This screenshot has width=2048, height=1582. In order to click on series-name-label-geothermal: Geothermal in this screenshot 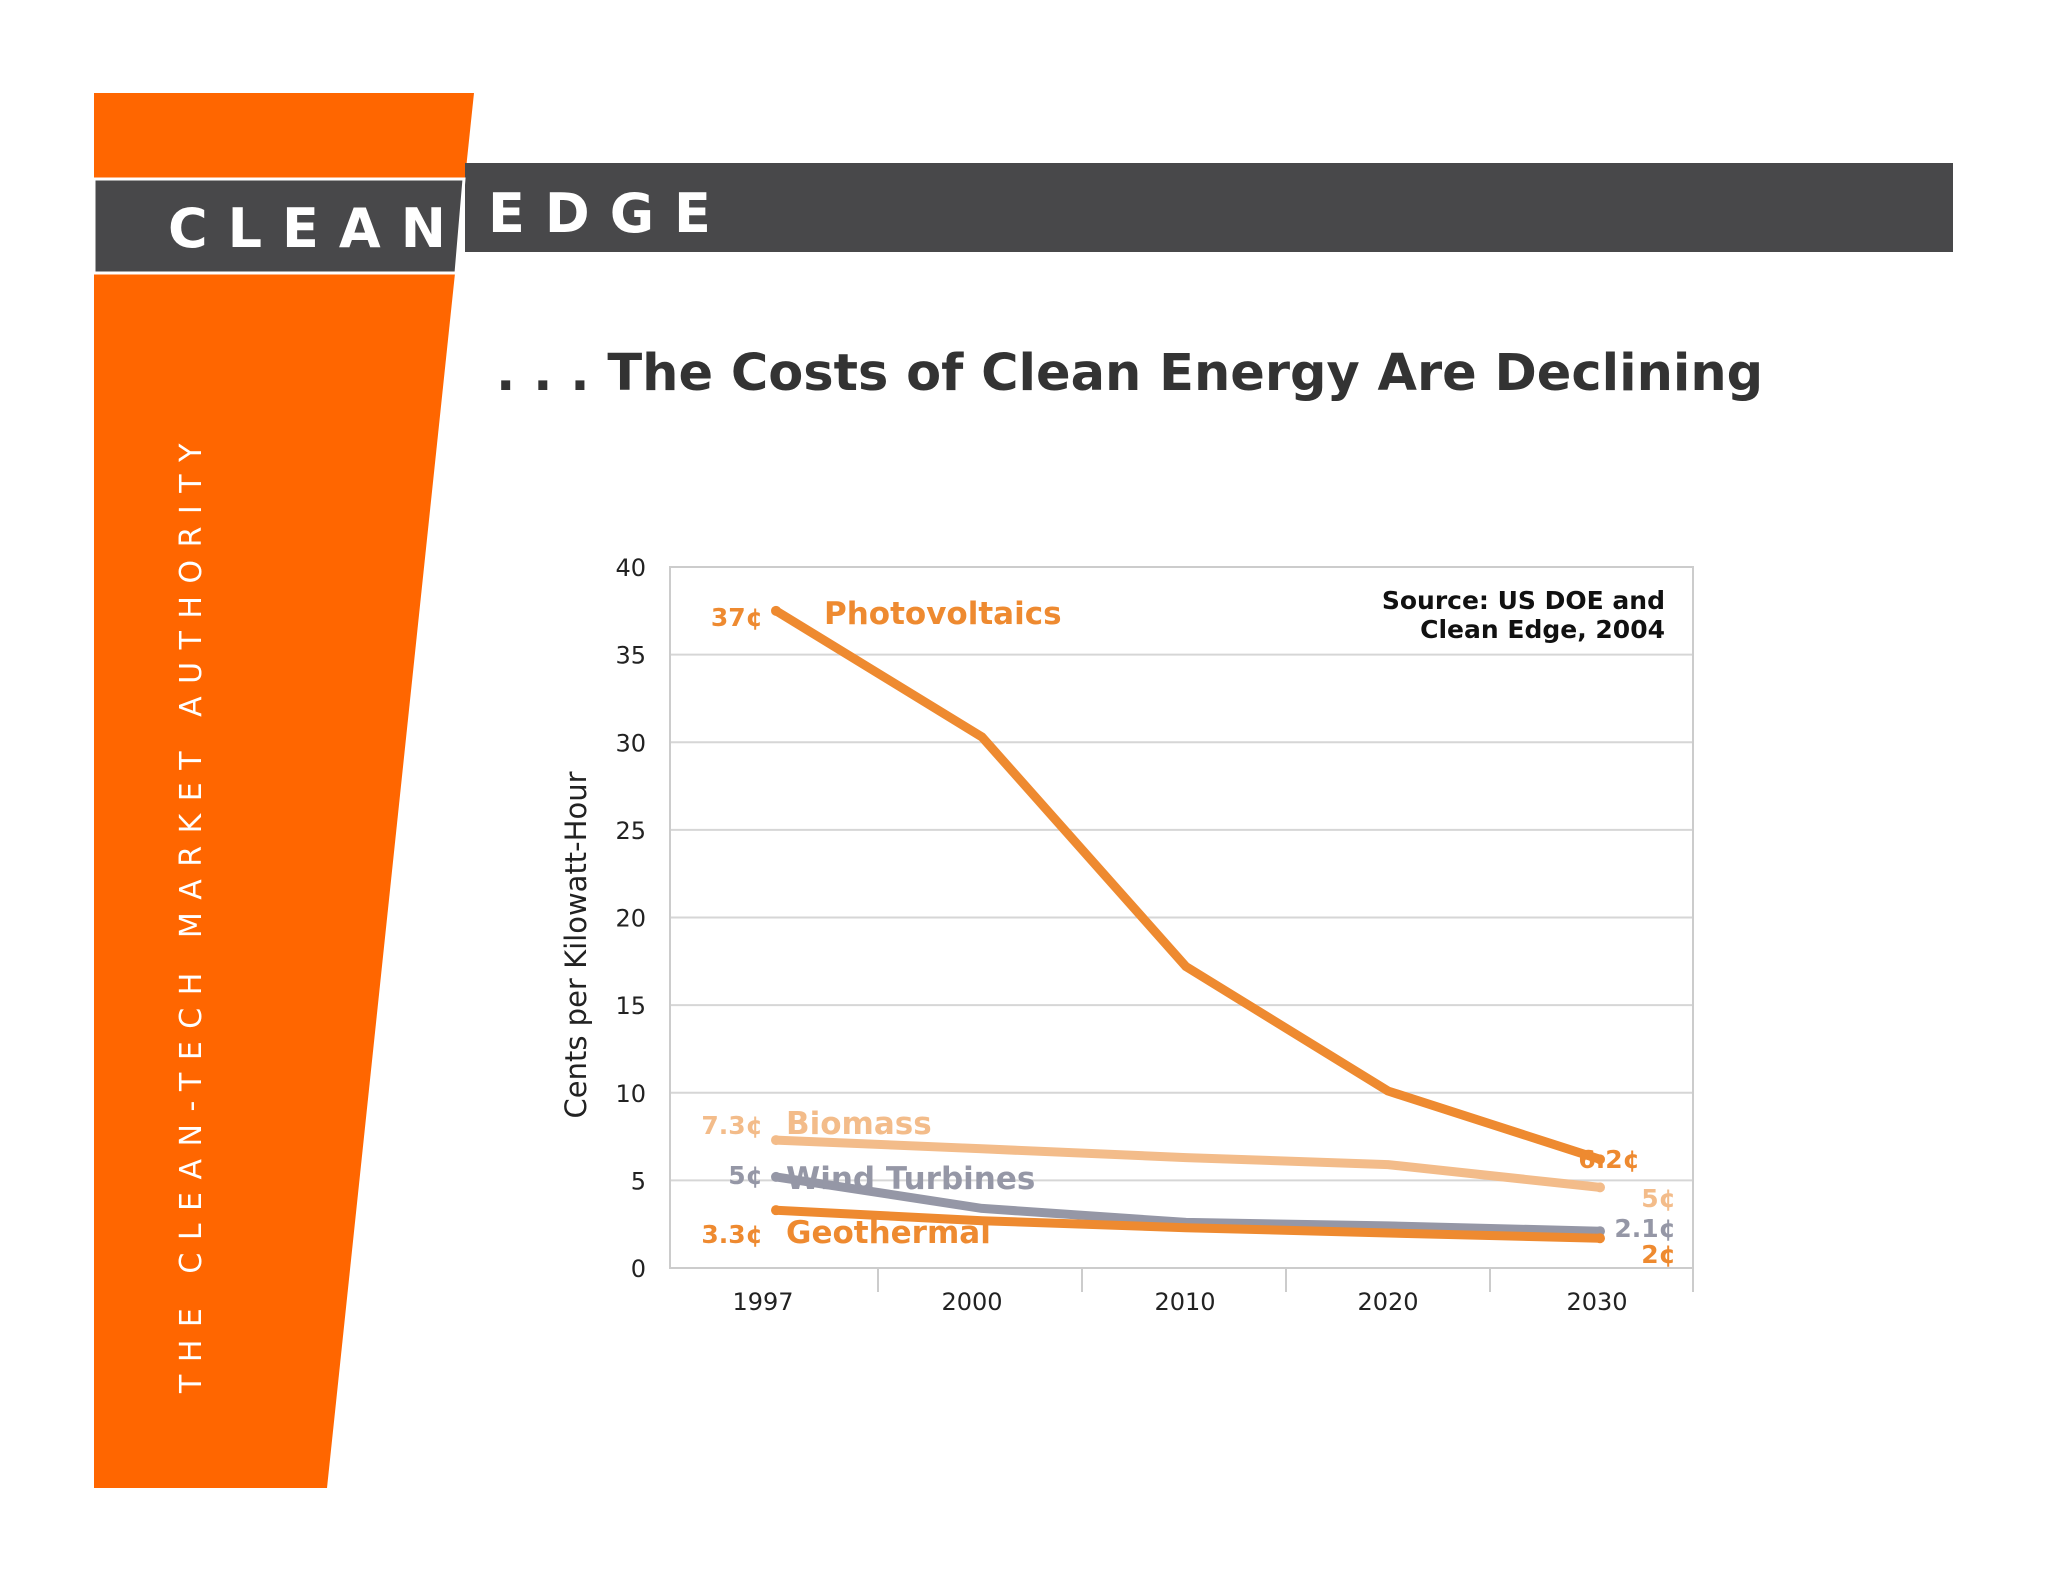, I will do `click(888, 1233)`.